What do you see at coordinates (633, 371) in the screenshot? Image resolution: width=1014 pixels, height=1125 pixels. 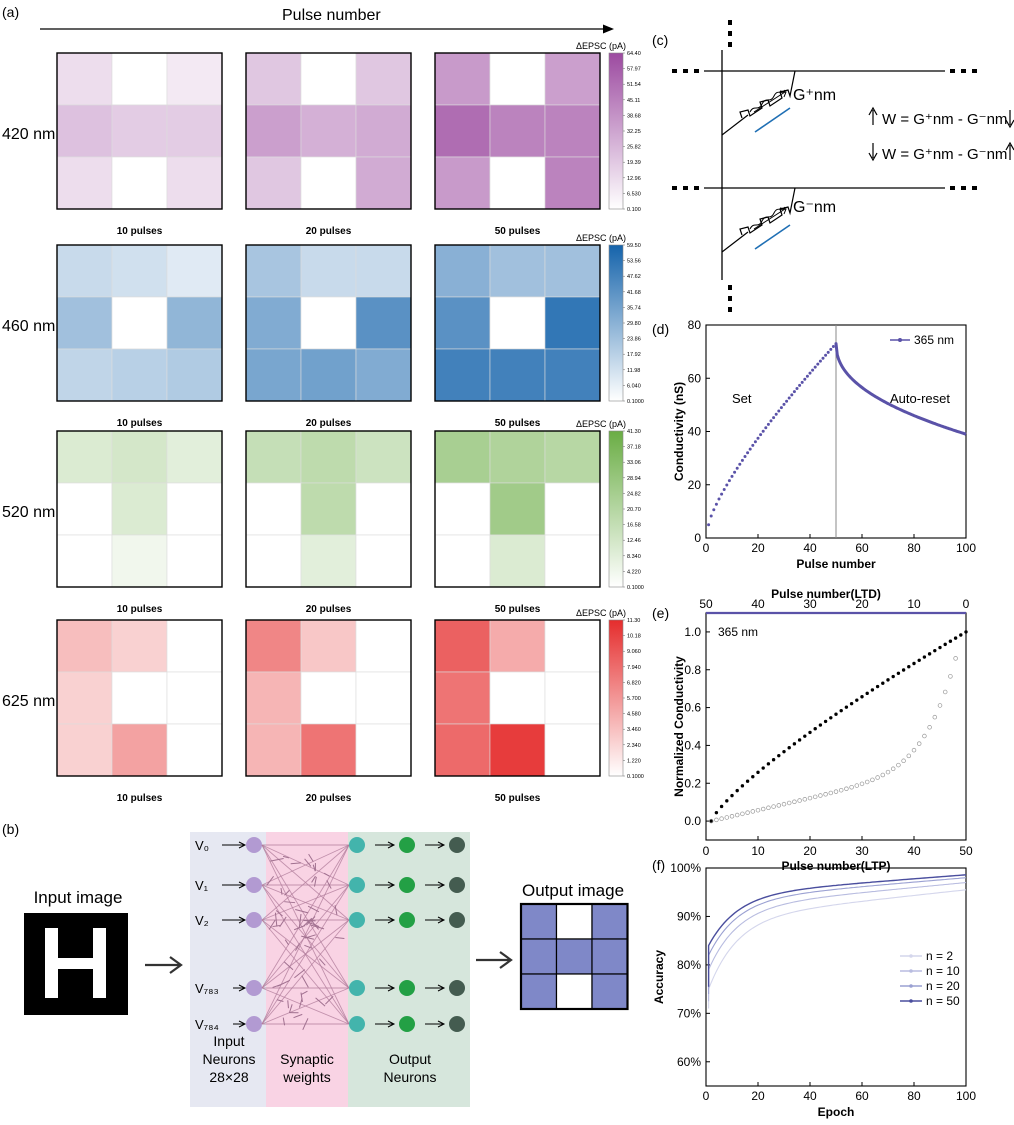 I see `colorbar-tick: 11.98` at bounding box center [633, 371].